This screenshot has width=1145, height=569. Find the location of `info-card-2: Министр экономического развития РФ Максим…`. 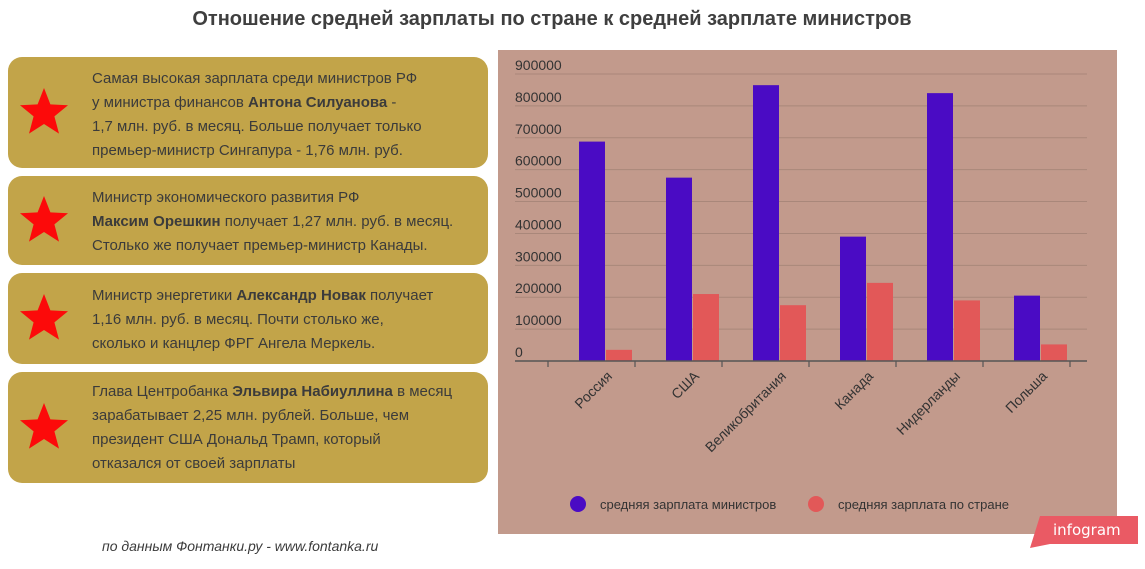

info-card-2: Министр экономического развития РФ Максим… is located at coordinates (248, 220).